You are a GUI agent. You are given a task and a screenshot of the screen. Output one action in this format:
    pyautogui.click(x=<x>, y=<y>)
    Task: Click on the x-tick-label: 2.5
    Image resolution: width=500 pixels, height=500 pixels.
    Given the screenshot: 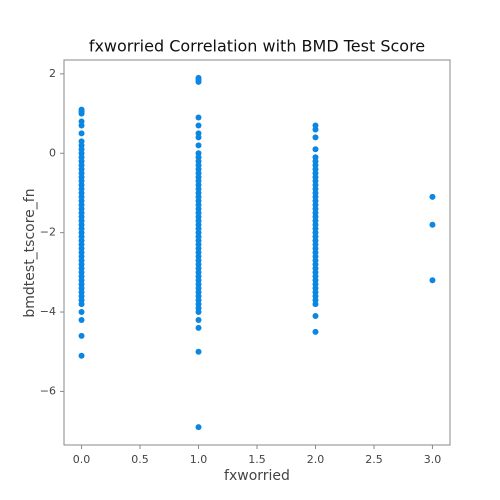 What is the action you would take?
    pyautogui.click(x=374, y=459)
    